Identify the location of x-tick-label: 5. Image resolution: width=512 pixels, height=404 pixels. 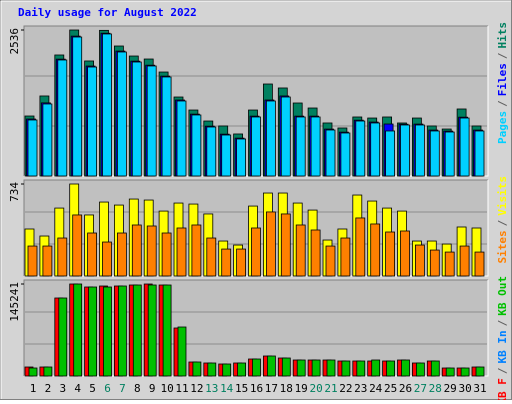
(92, 388).